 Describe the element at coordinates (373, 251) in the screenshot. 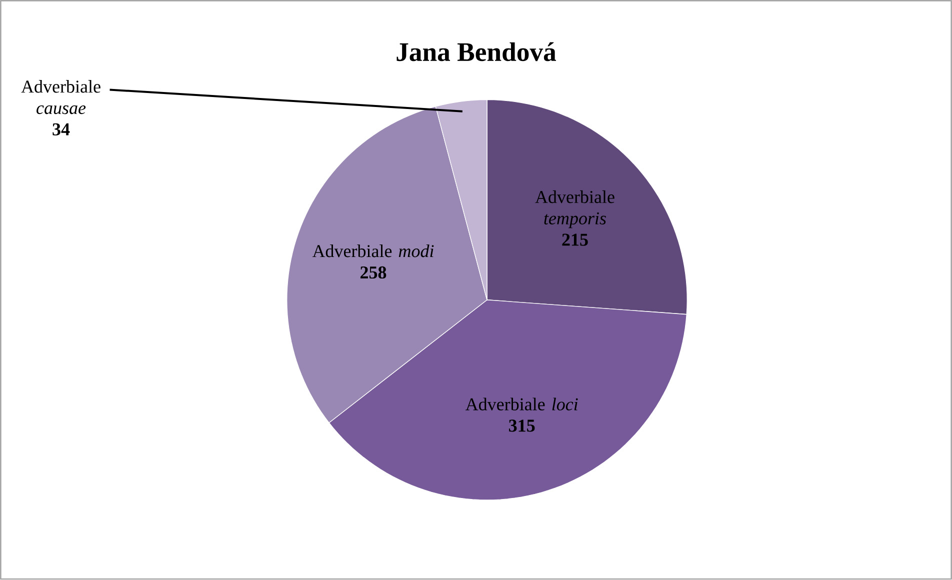

I see `slice-label: Adverbiale modi` at that location.